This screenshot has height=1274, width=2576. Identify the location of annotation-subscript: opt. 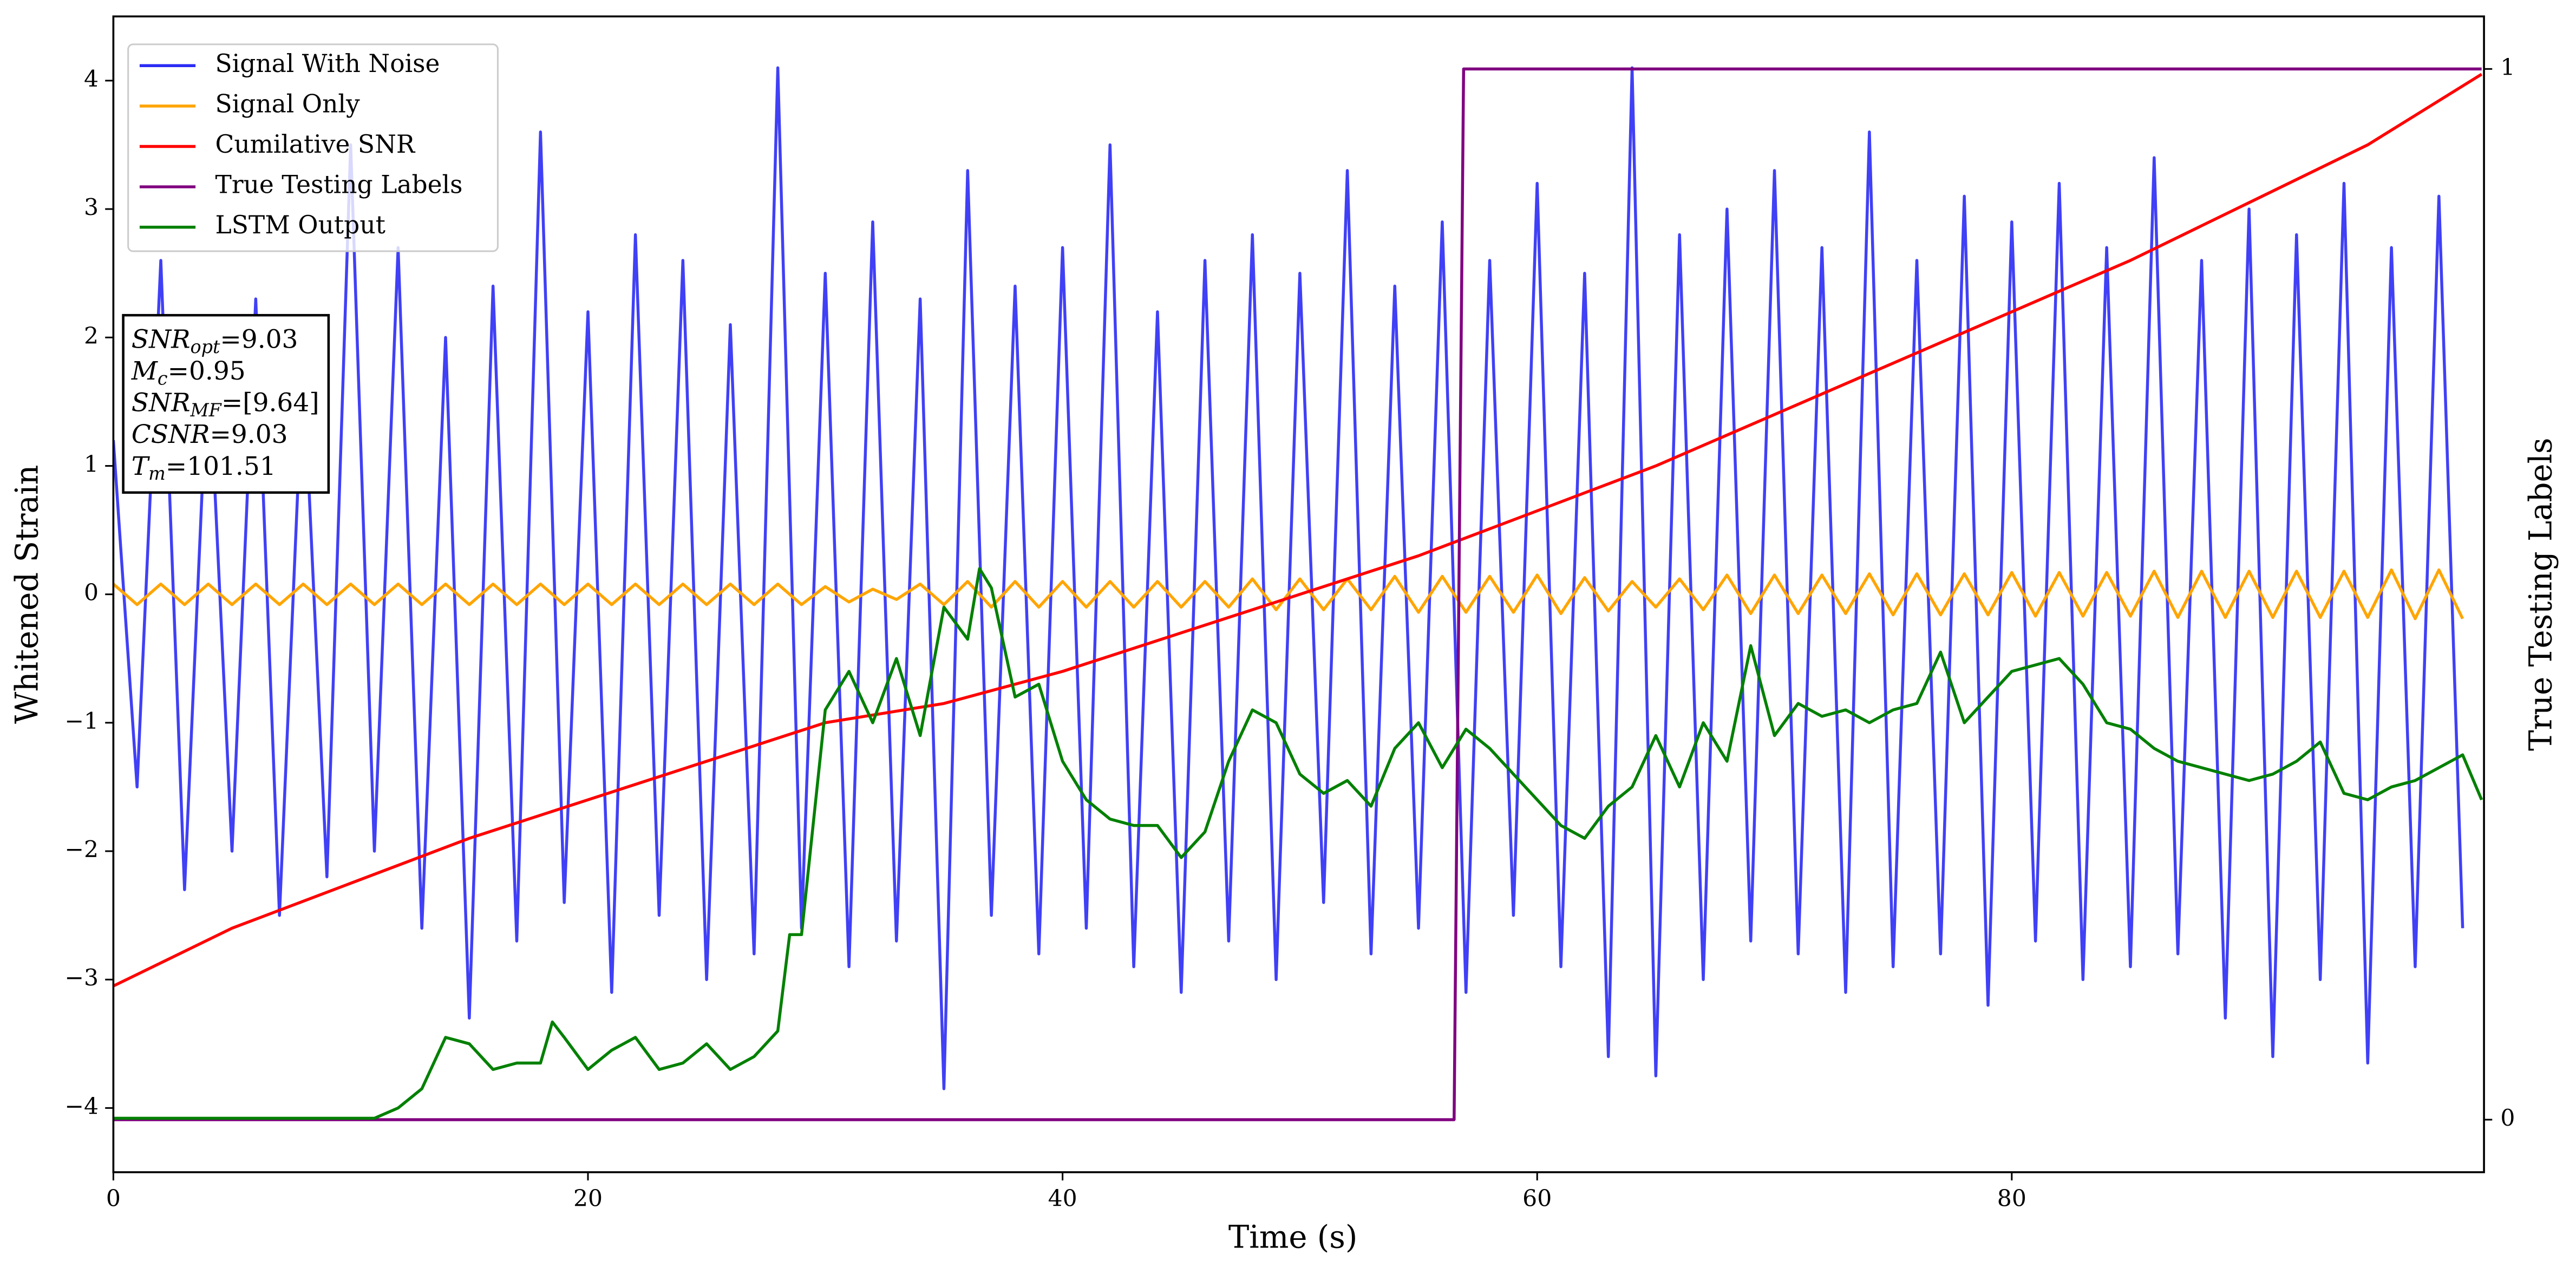
(206, 346).